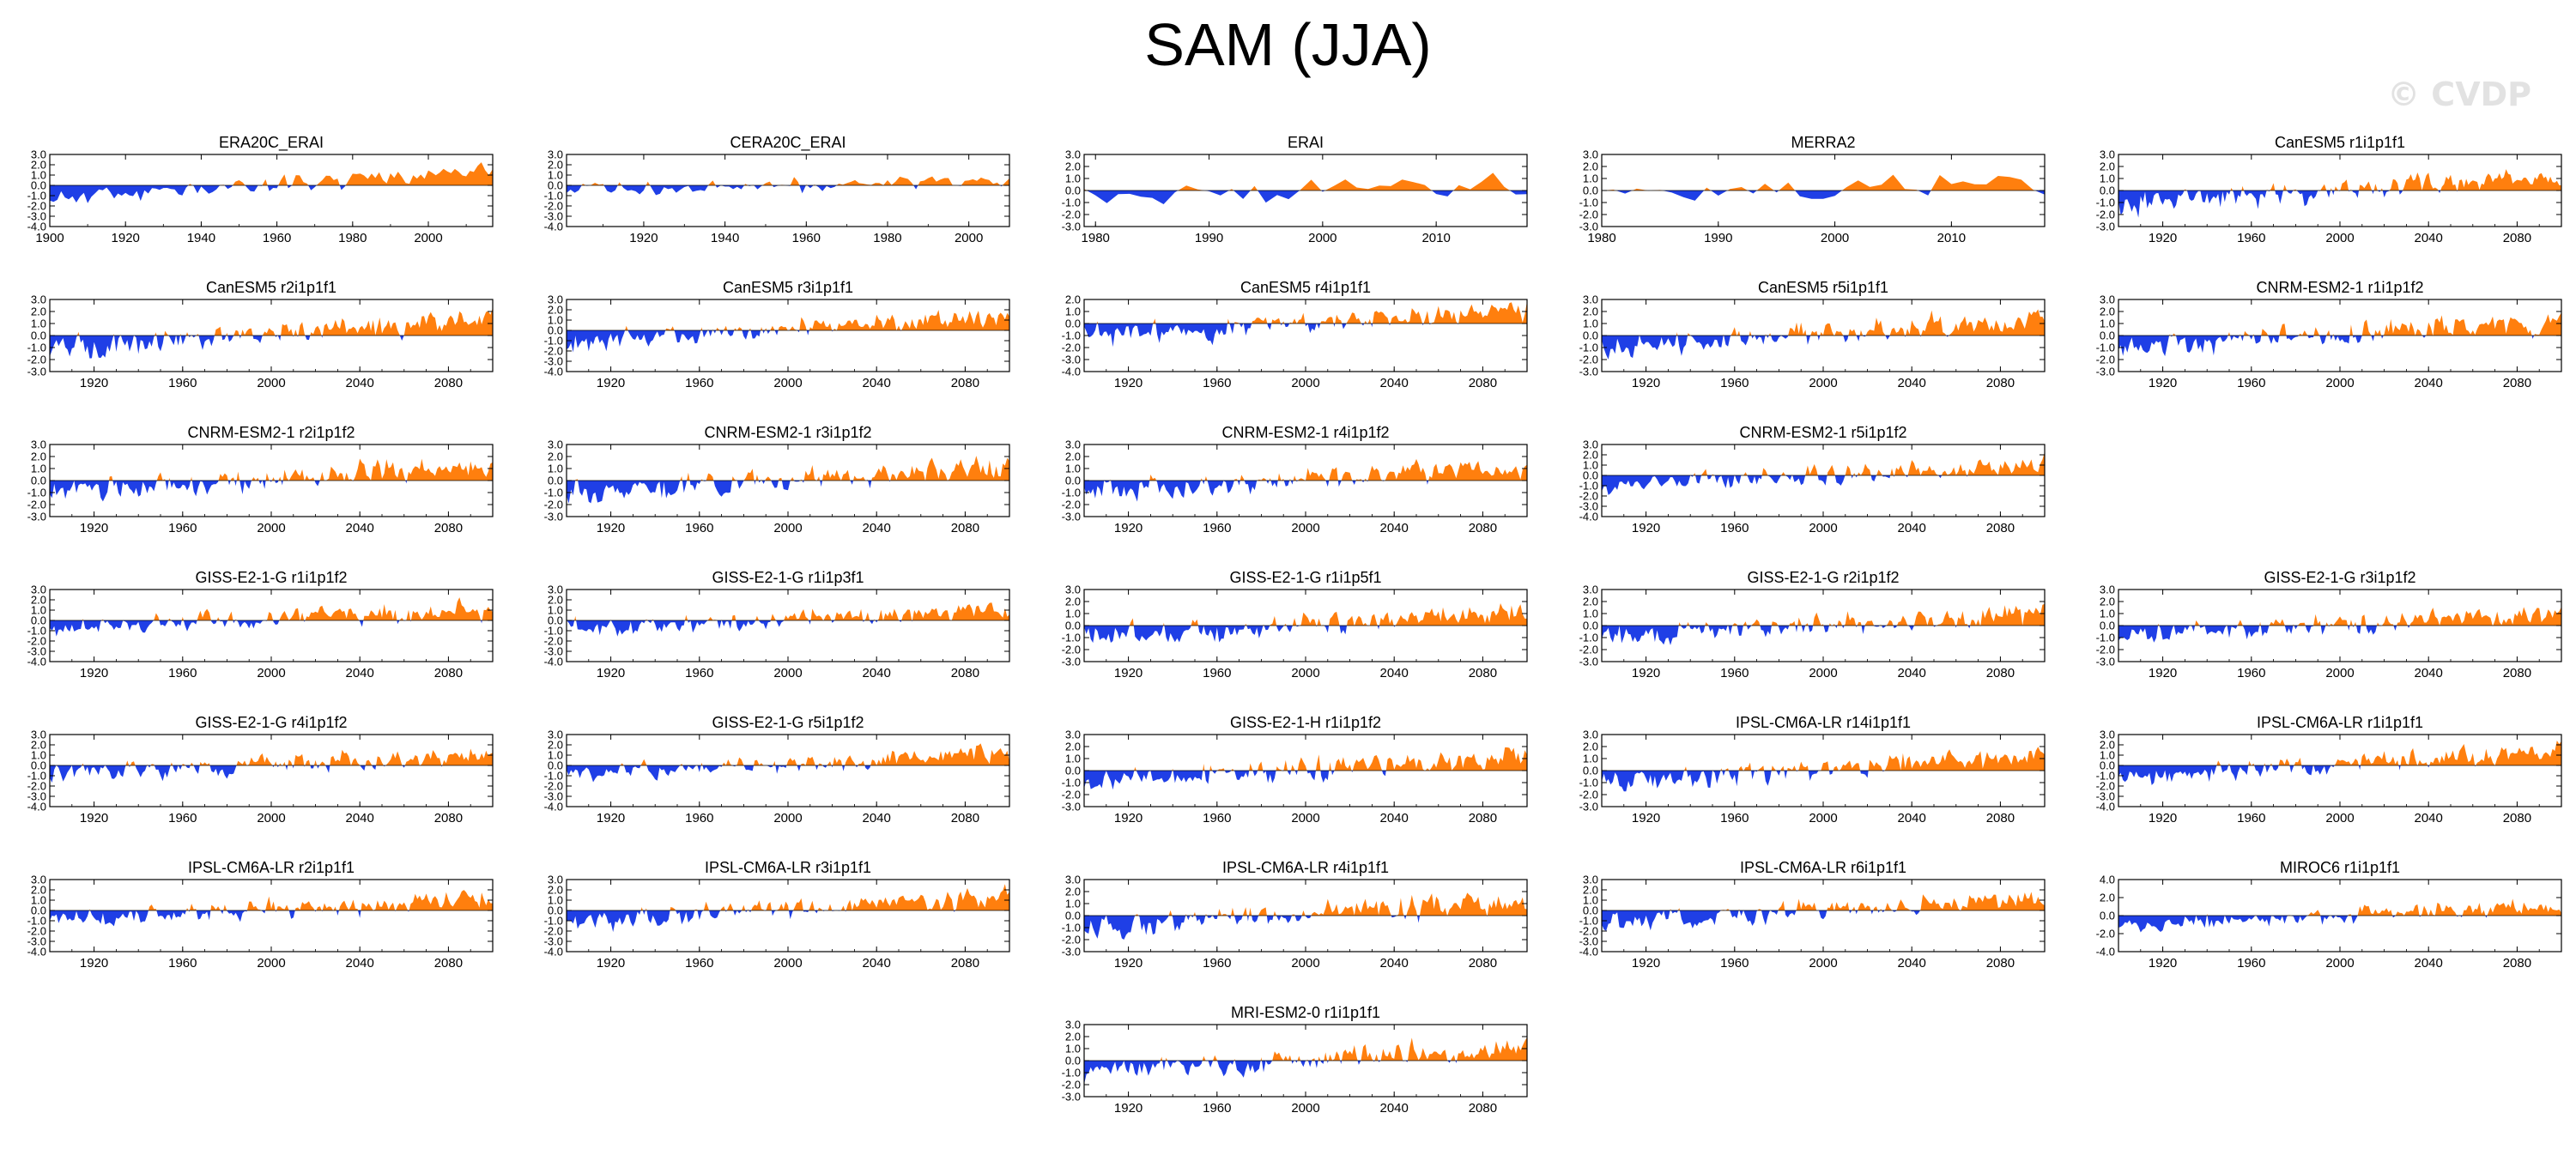 This screenshot has height=1149, width=2576. What do you see at coordinates (1823, 142) in the screenshot?
I see `panel-title: MERRA2` at bounding box center [1823, 142].